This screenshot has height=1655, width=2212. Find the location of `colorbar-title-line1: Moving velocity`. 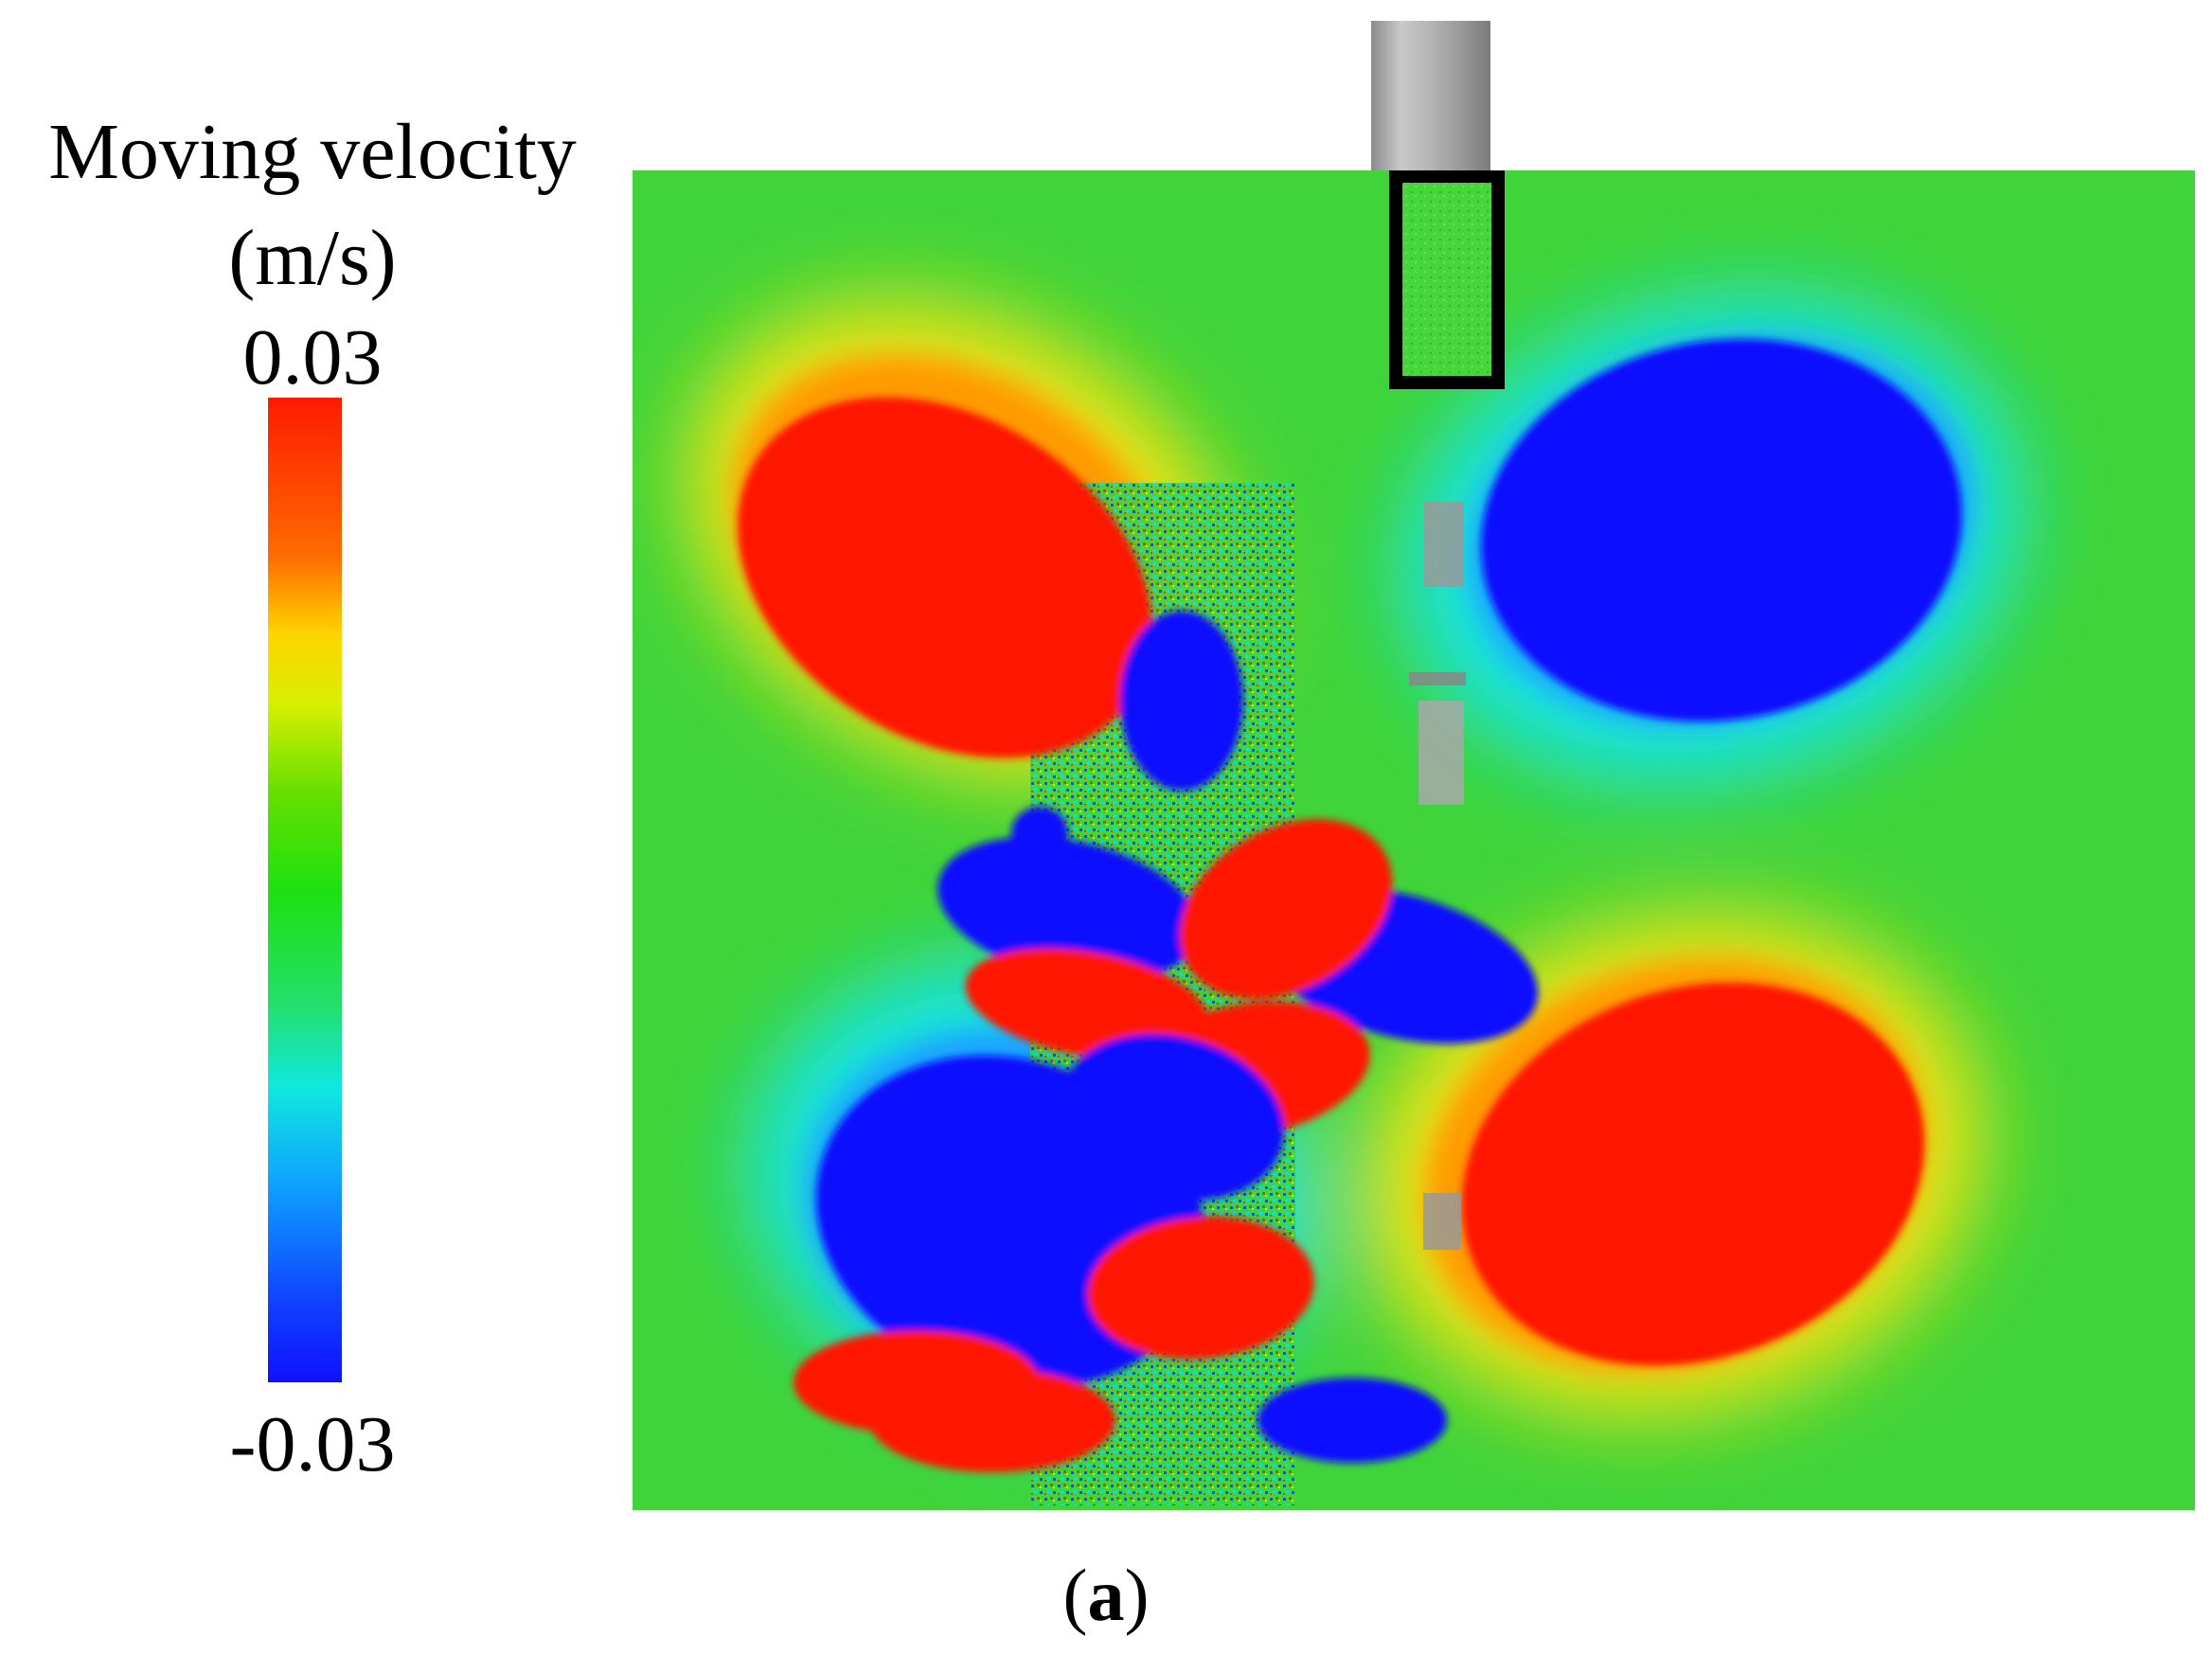

colorbar-title-line1: Moving velocity is located at coordinates (312, 152).